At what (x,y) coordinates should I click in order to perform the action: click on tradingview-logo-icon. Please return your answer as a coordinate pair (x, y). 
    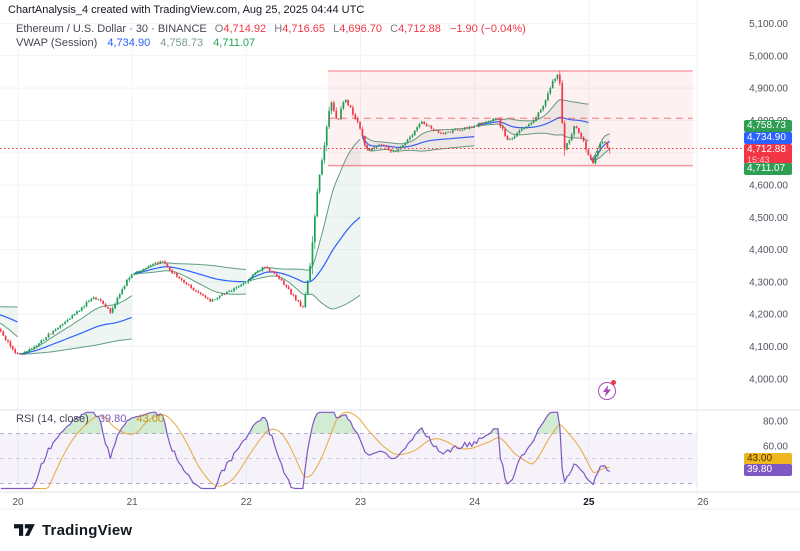
    Looking at the image, I should click on (24, 530).